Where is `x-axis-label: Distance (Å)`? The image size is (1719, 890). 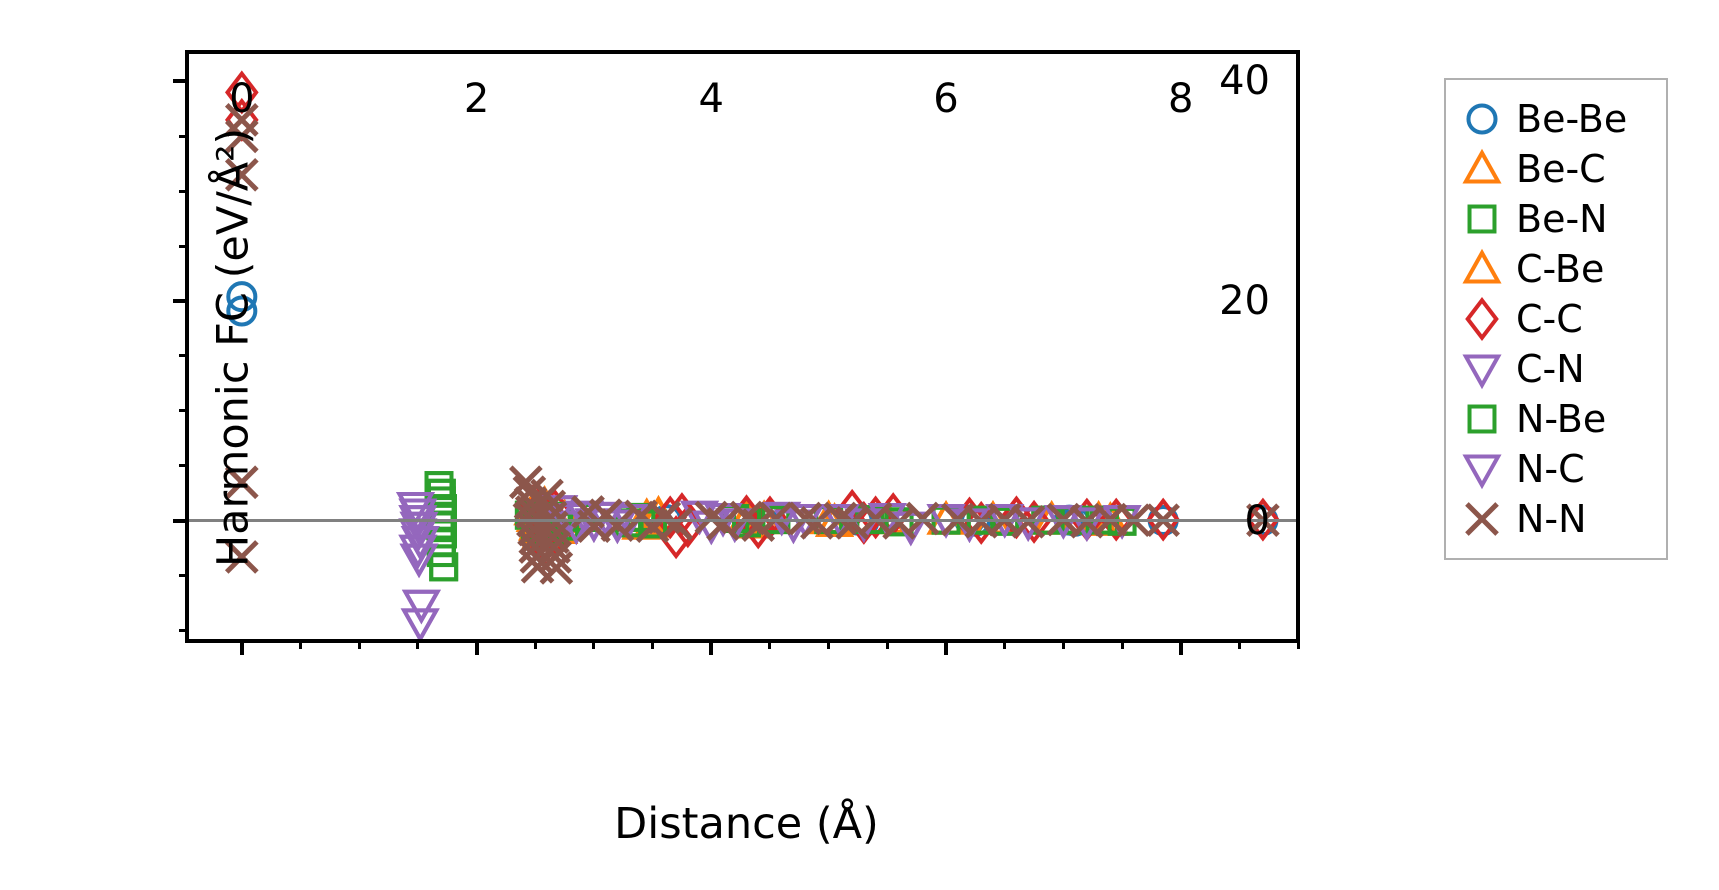 x-axis-label: Distance (Å) is located at coordinates (746, 824).